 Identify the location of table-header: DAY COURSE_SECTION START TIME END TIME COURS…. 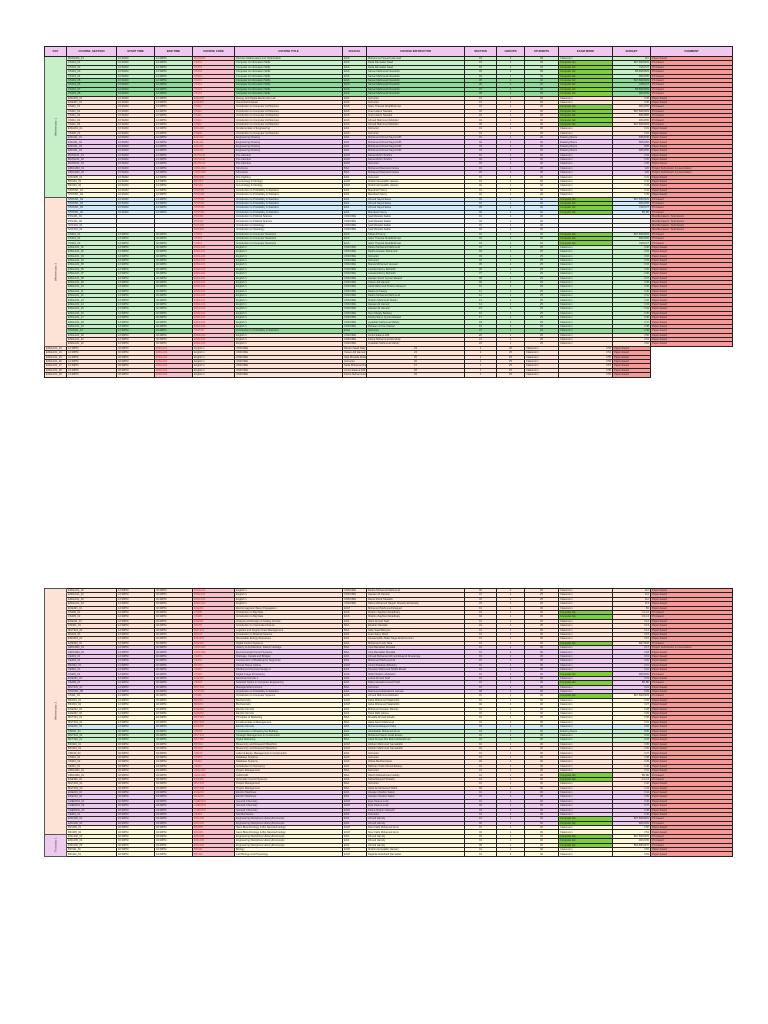
(388, 51).